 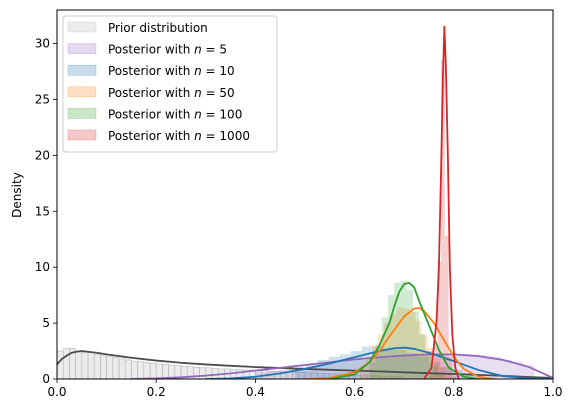 I want to click on x-tick-label: 0.6, so click(x=354, y=392).